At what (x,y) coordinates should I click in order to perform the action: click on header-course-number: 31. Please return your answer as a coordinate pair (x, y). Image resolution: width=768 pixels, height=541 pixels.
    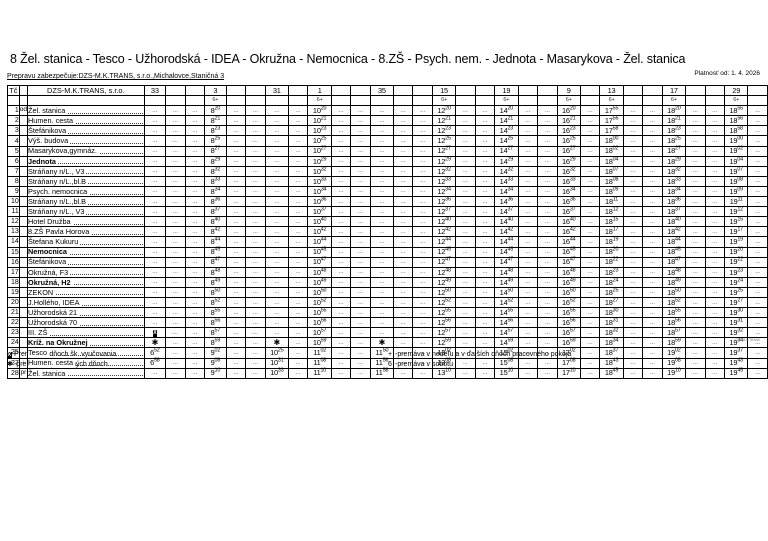
    Looking at the image, I should click on (276, 90).